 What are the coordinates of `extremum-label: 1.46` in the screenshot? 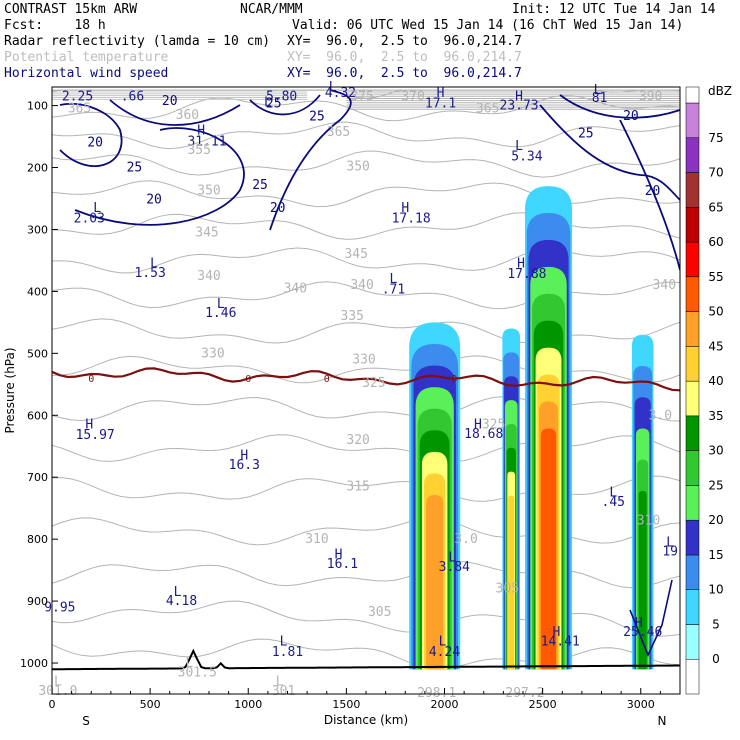 It's located at (220, 313).